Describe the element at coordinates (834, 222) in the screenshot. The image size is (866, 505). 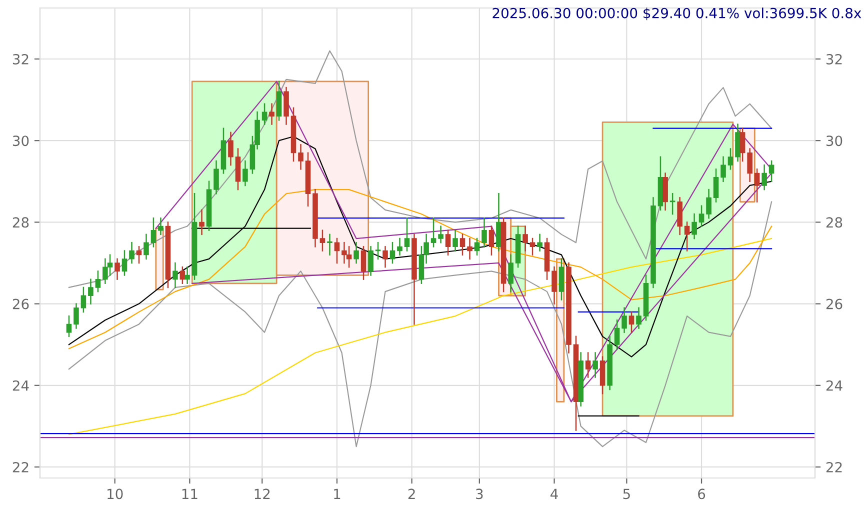
I see `y2-tick-label: 28` at that location.